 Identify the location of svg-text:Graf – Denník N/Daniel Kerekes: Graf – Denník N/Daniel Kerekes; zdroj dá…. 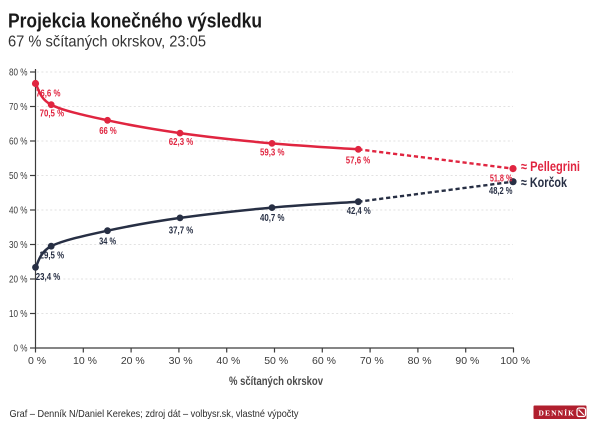
(155, 414).